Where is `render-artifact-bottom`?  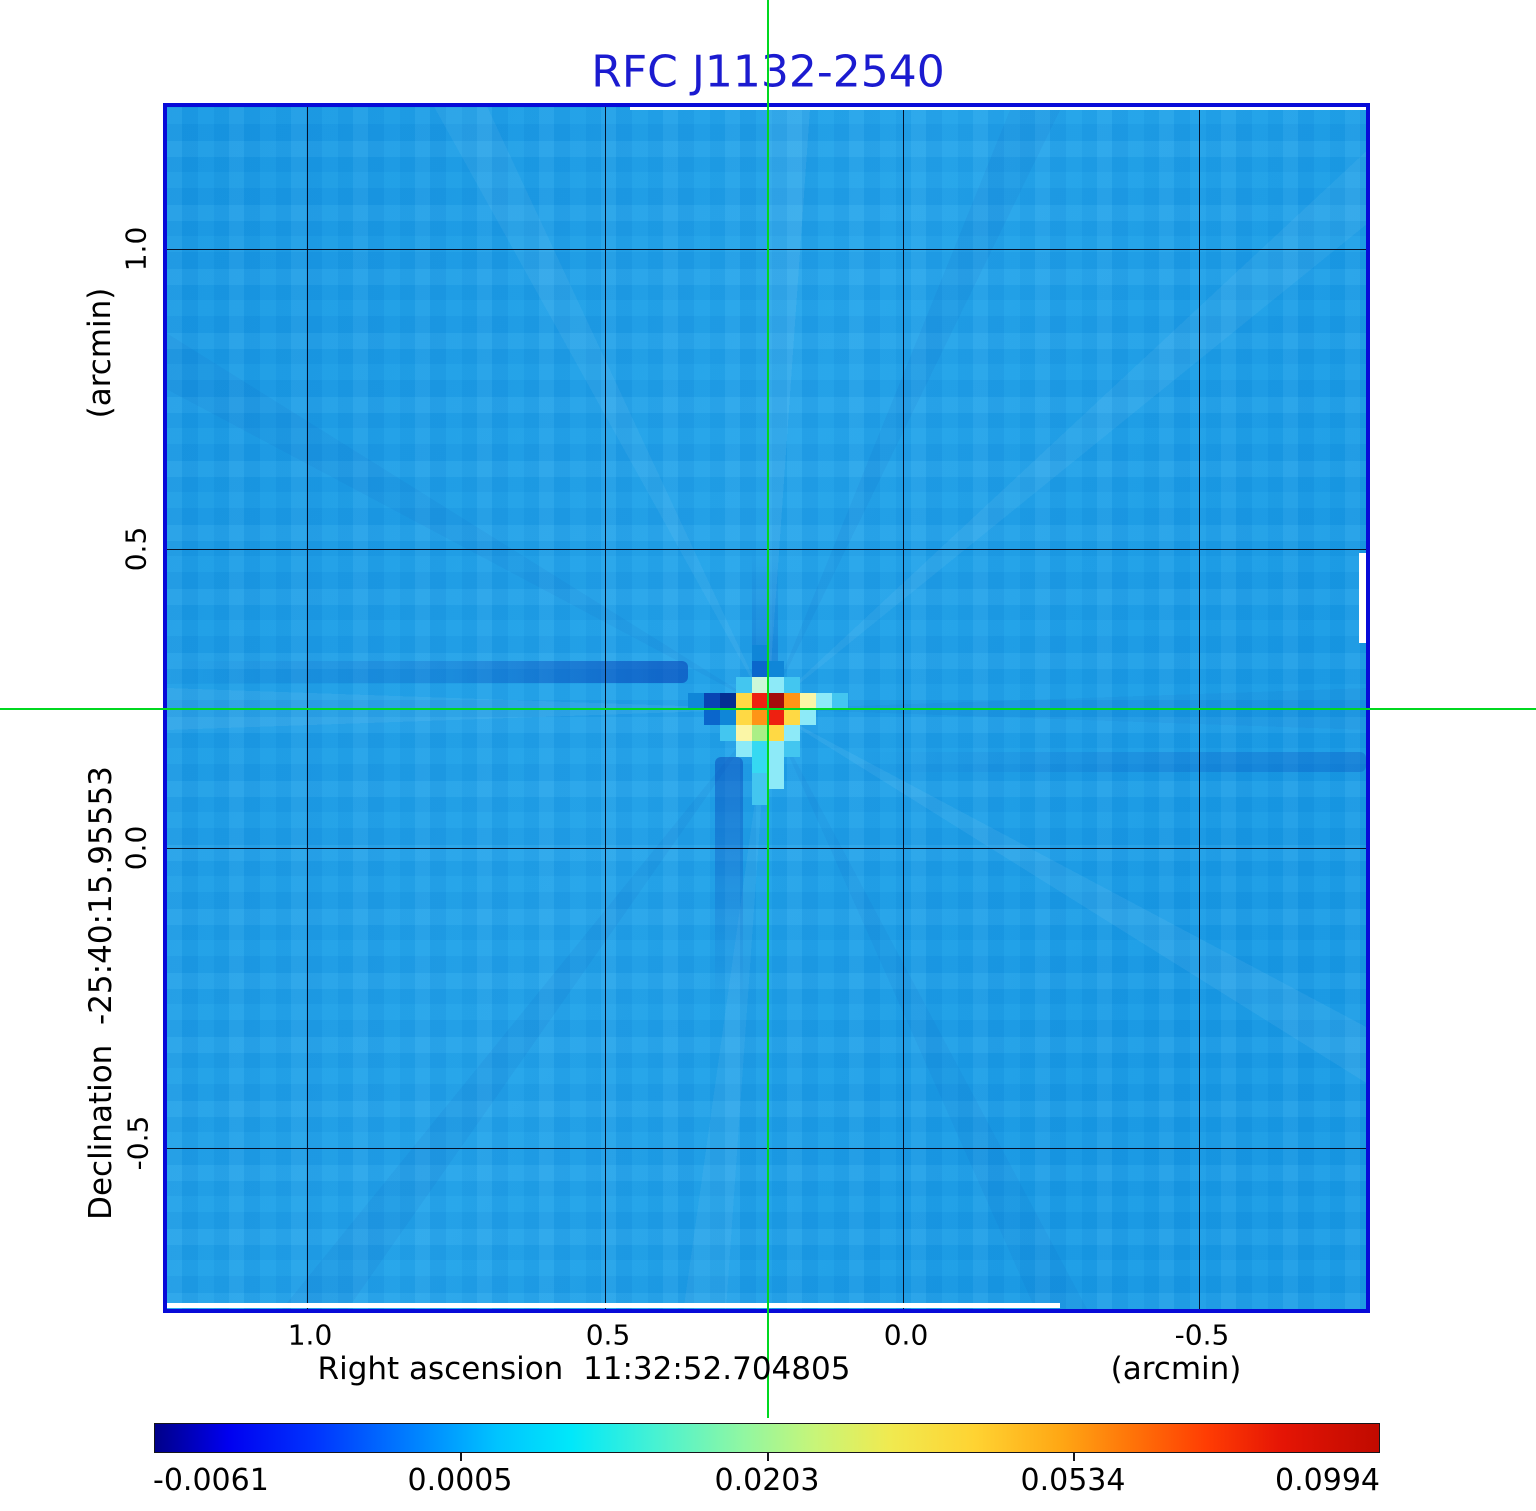 render-artifact-bottom is located at coordinates (613, 1305).